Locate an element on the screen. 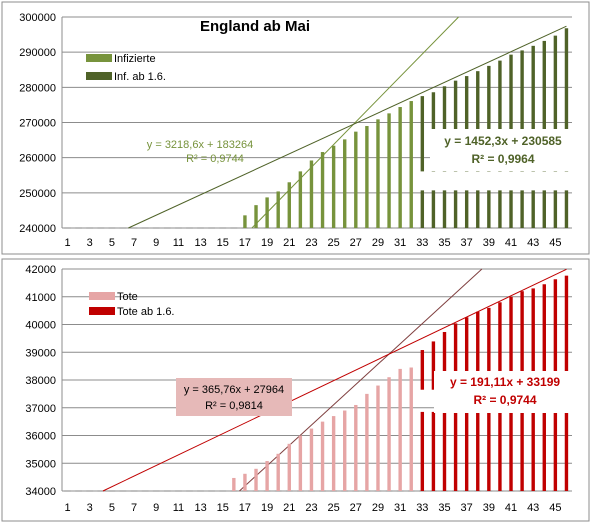 The height and width of the screenshot is (524, 591). y-tick-label: 290000 is located at coordinates (37, 53).